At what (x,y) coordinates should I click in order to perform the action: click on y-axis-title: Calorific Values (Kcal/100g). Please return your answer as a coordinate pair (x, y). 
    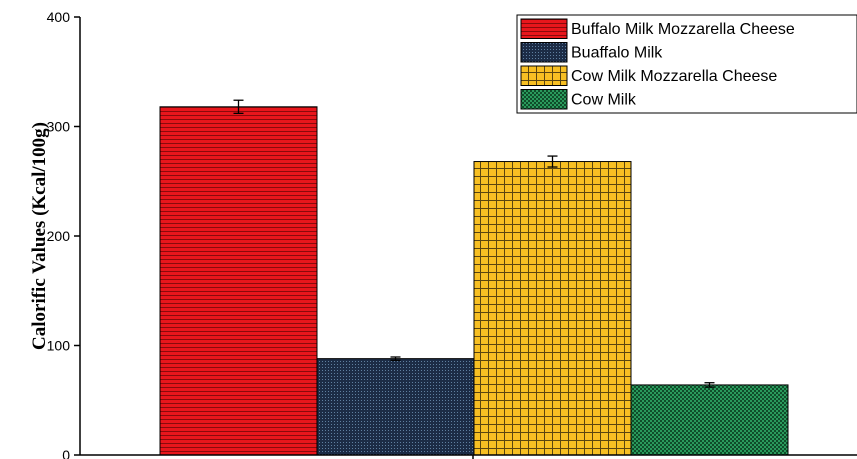
    Looking at the image, I should click on (39, 236).